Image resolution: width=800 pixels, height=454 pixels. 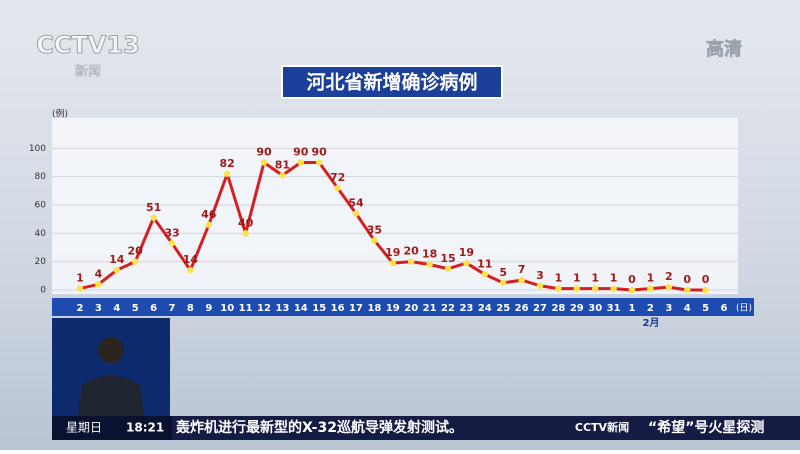 What do you see at coordinates (282, 308) in the screenshot?
I see `x-tick-label: 13` at bounding box center [282, 308].